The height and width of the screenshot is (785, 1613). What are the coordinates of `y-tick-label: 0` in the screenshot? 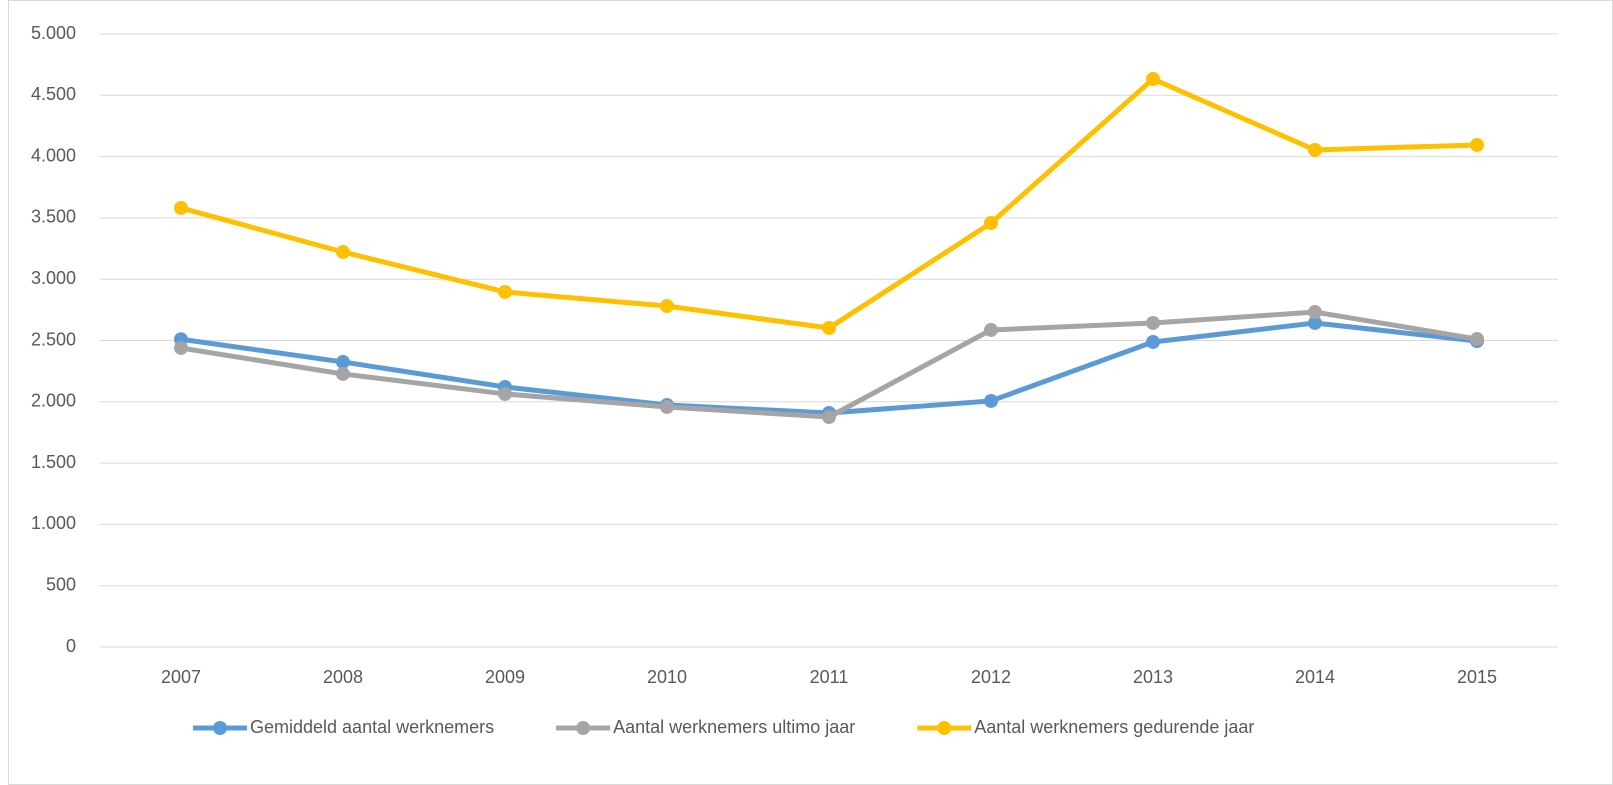 It's located at (71, 646).